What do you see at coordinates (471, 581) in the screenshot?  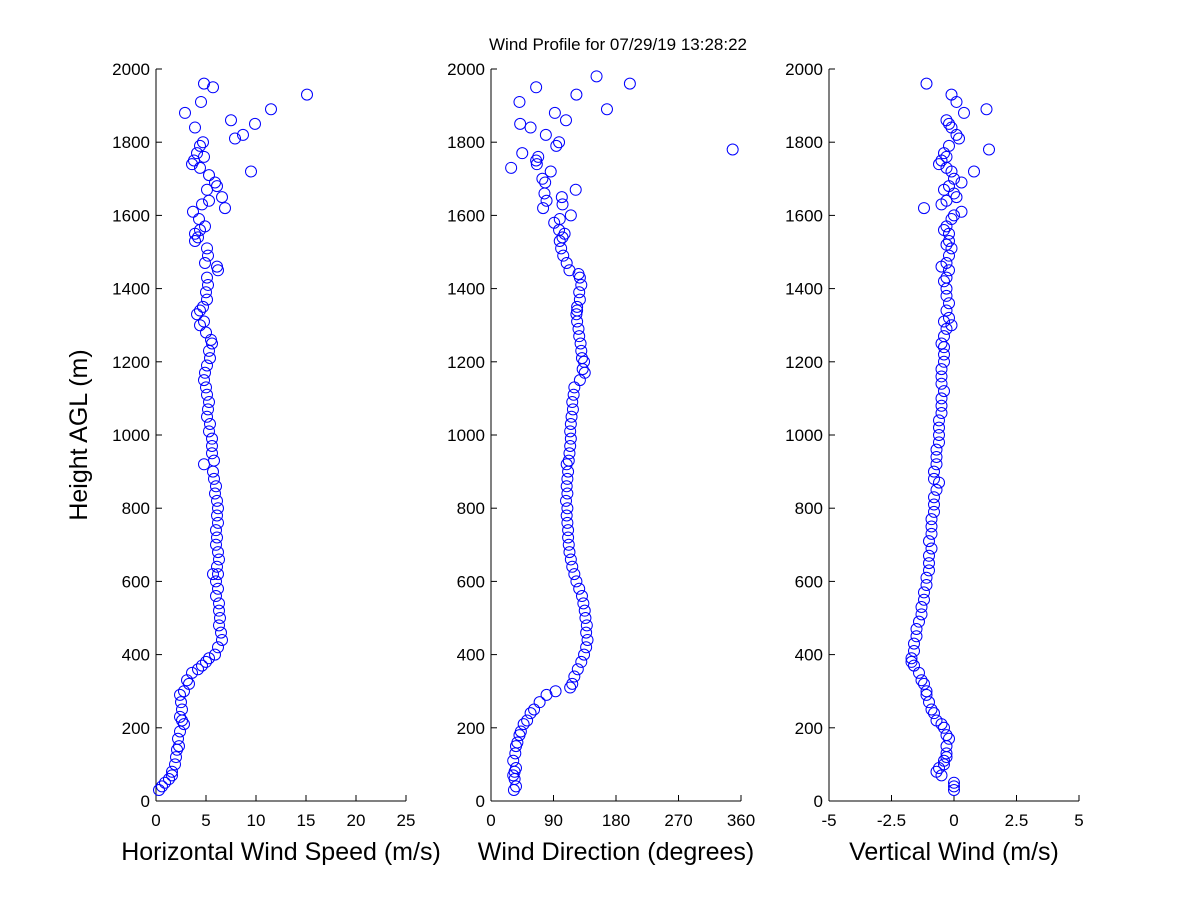 I see `y-tick-label: 600` at bounding box center [471, 581].